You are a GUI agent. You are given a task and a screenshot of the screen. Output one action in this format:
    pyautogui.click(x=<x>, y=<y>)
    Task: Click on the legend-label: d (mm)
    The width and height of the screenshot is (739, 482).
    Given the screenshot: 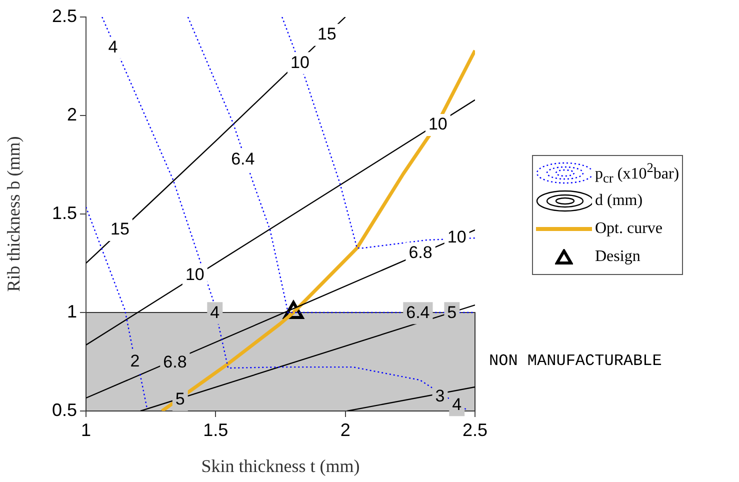 What is the action you would take?
    pyautogui.click(x=619, y=201)
    